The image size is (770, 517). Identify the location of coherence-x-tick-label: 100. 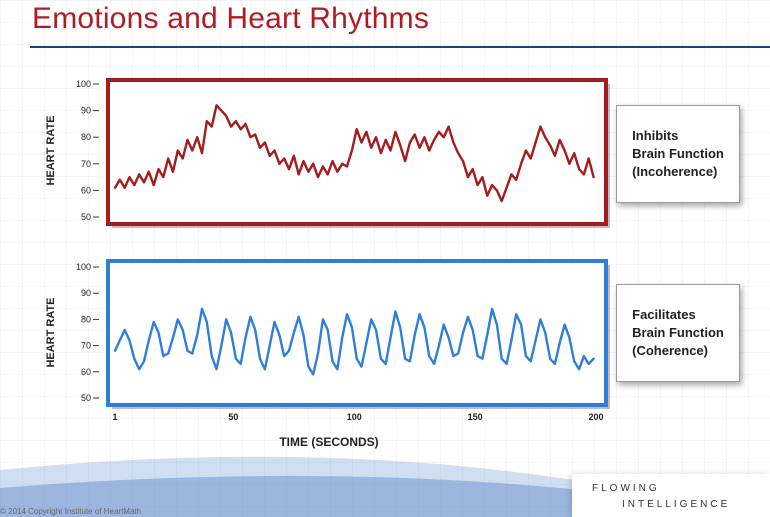
(354, 417).